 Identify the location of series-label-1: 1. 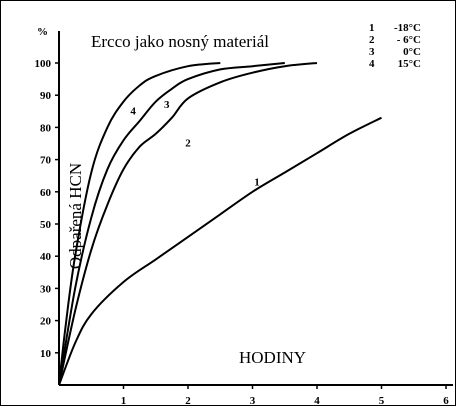
(257, 182).